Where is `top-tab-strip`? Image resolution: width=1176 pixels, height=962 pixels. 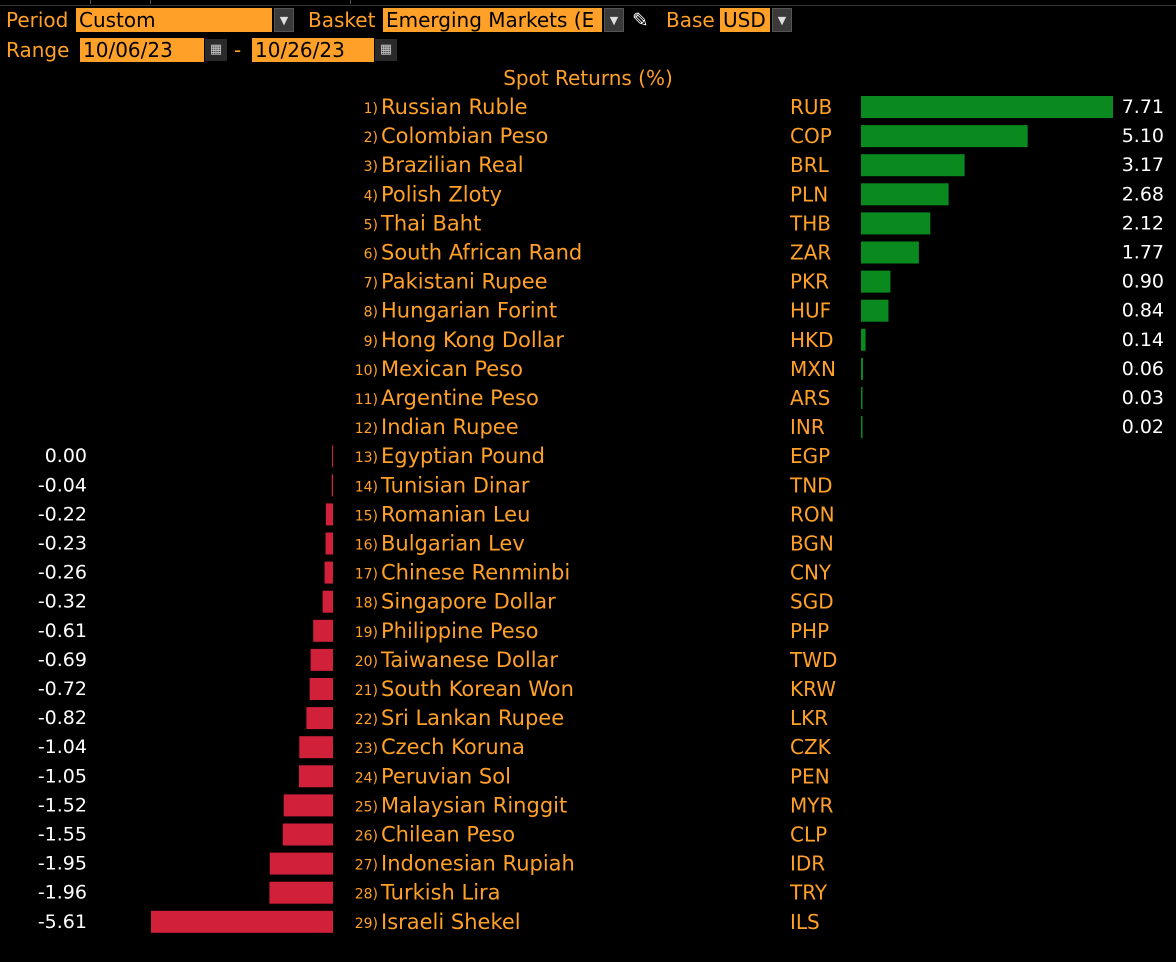
top-tab-strip is located at coordinates (588, 3).